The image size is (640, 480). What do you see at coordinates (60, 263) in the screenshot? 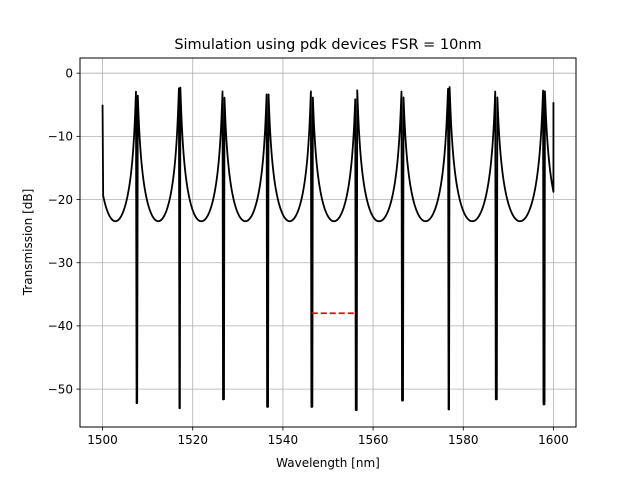
I see `y-tick-label: −30` at bounding box center [60, 263].